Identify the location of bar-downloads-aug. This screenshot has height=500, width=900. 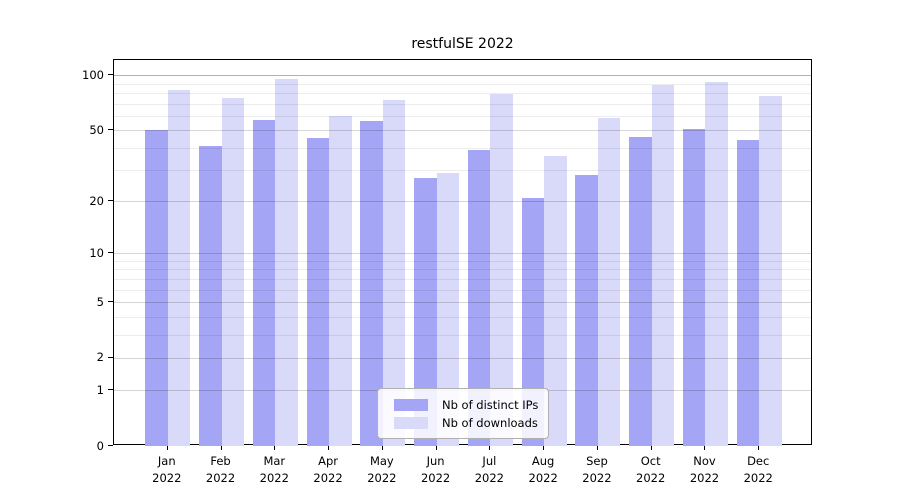
(555, 300).